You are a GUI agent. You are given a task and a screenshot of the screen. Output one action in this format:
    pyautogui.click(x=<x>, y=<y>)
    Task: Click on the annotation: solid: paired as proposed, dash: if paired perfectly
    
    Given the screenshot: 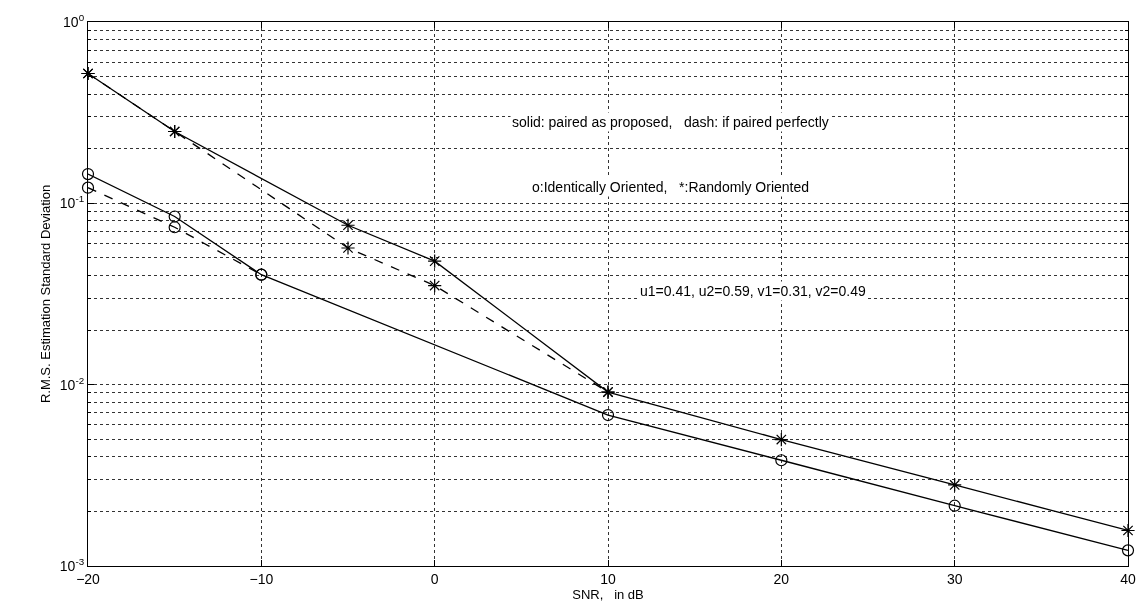 What is the action you would take?
    pyautogui.click(x=670, y=122)
    